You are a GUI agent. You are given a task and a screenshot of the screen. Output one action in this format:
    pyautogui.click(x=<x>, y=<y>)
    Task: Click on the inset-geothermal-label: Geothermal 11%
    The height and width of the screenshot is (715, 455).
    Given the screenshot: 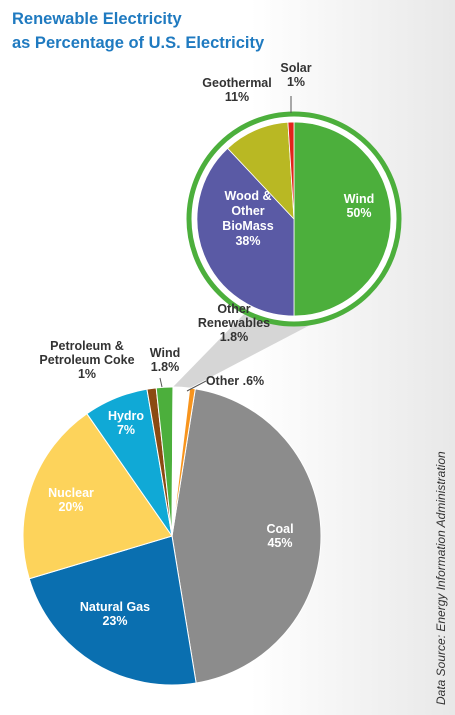 What is the action you would take?
    pyautogui.click(x=236, y=90)
    